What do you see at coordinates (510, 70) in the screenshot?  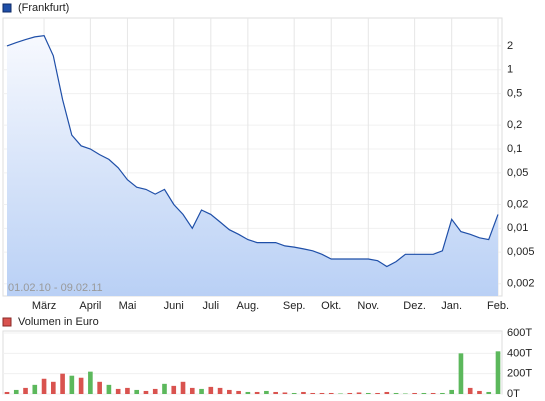 I see `y-tick-label: 1` at bounding box center [510, 70].